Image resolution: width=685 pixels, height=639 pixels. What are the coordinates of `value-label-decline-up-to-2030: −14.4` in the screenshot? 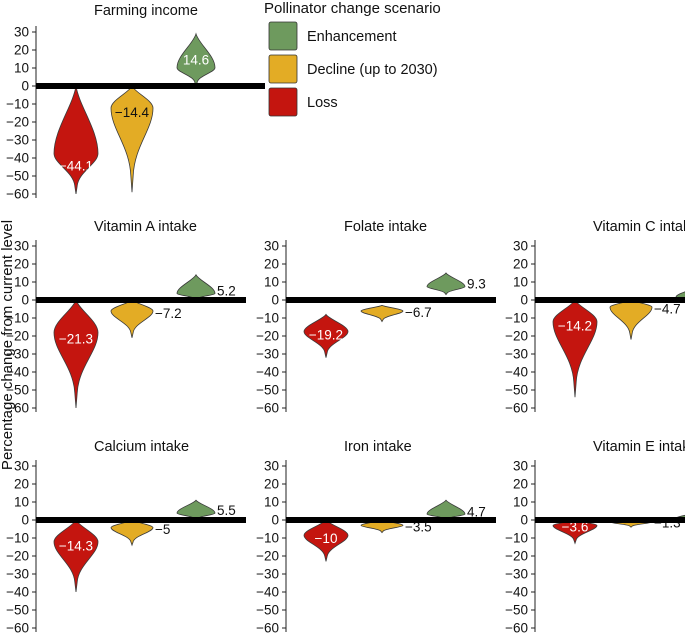 It's located at (132, 112).